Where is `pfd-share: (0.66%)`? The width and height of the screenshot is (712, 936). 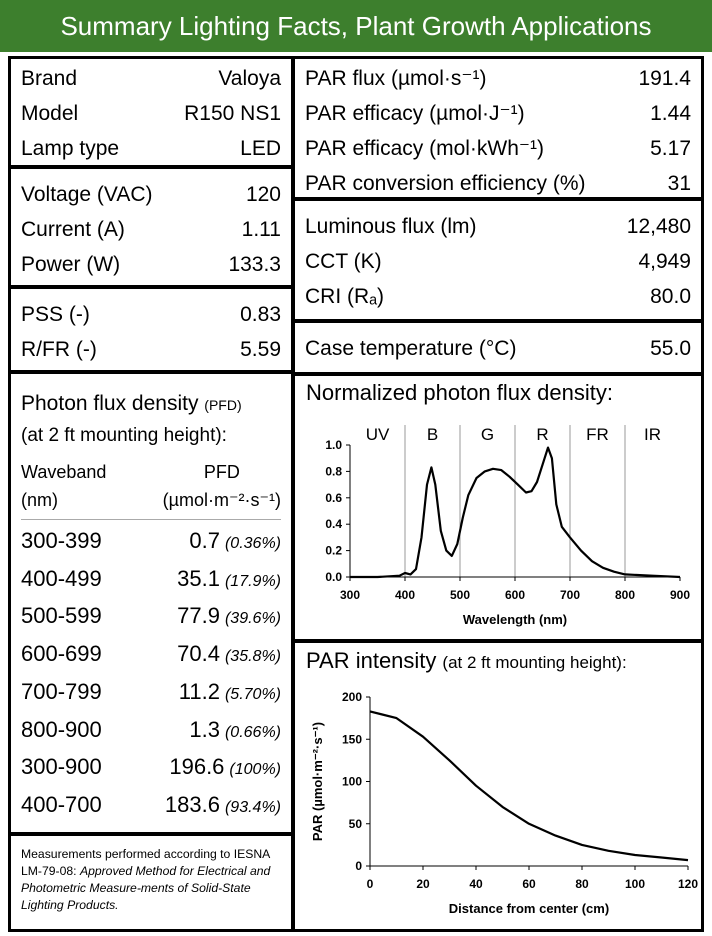 pfd-share: (0.66%) is located at coordinates (252, 732).